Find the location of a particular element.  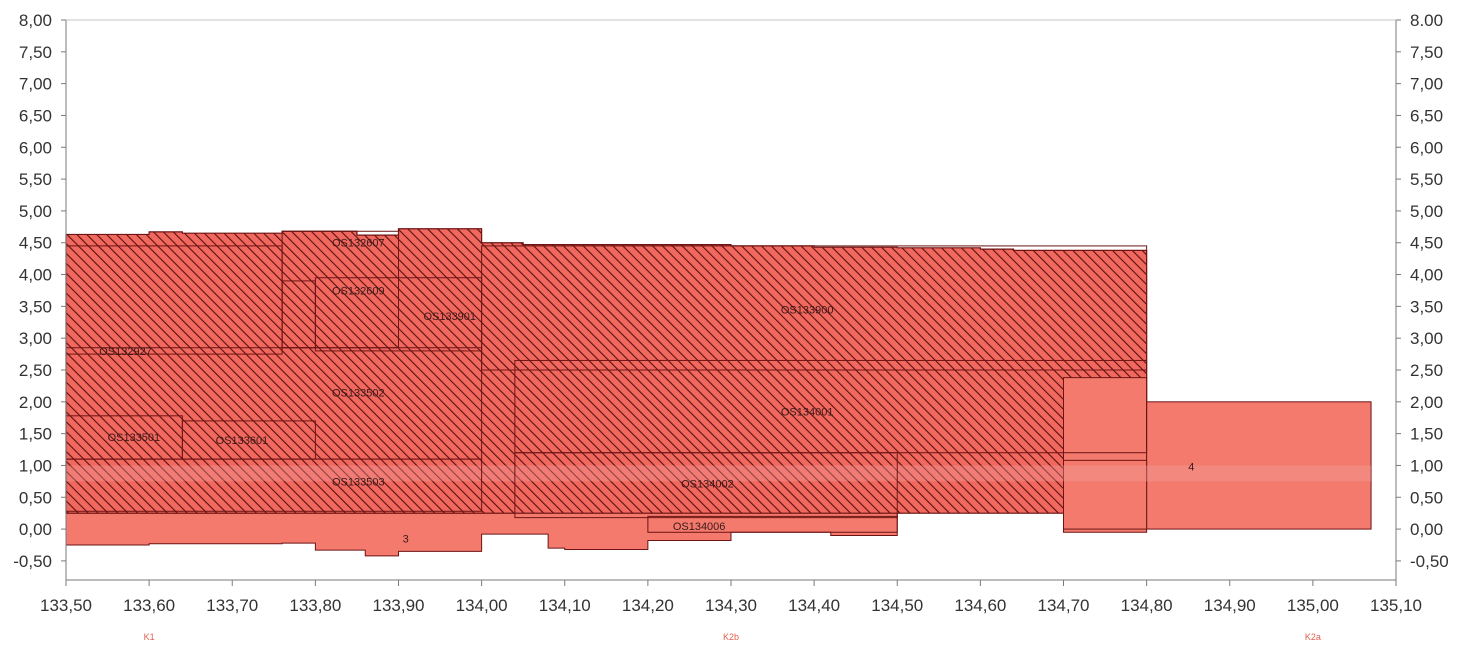

y-tick-label-right: 5,50 is located at coordinates (1426, 179).